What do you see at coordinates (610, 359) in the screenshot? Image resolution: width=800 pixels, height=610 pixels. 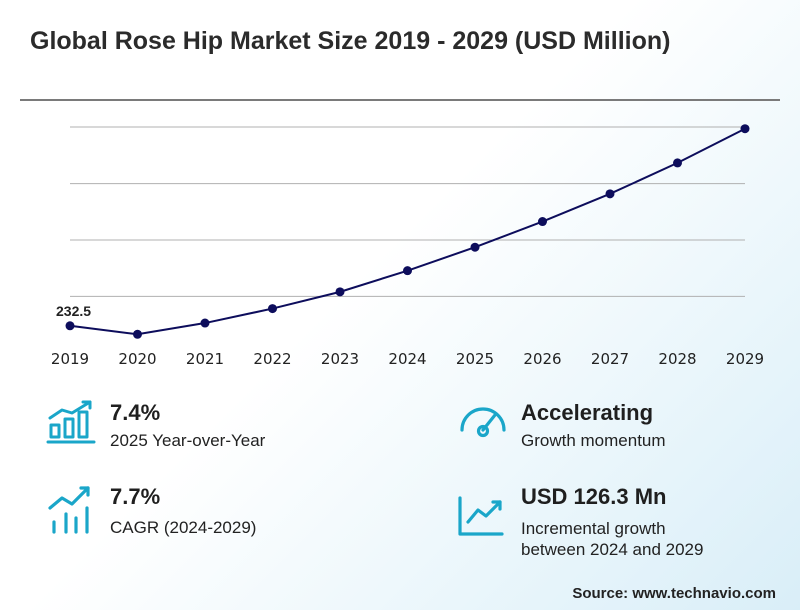 I see `x-tick-label: 2027` at bounding box center [610, 359].